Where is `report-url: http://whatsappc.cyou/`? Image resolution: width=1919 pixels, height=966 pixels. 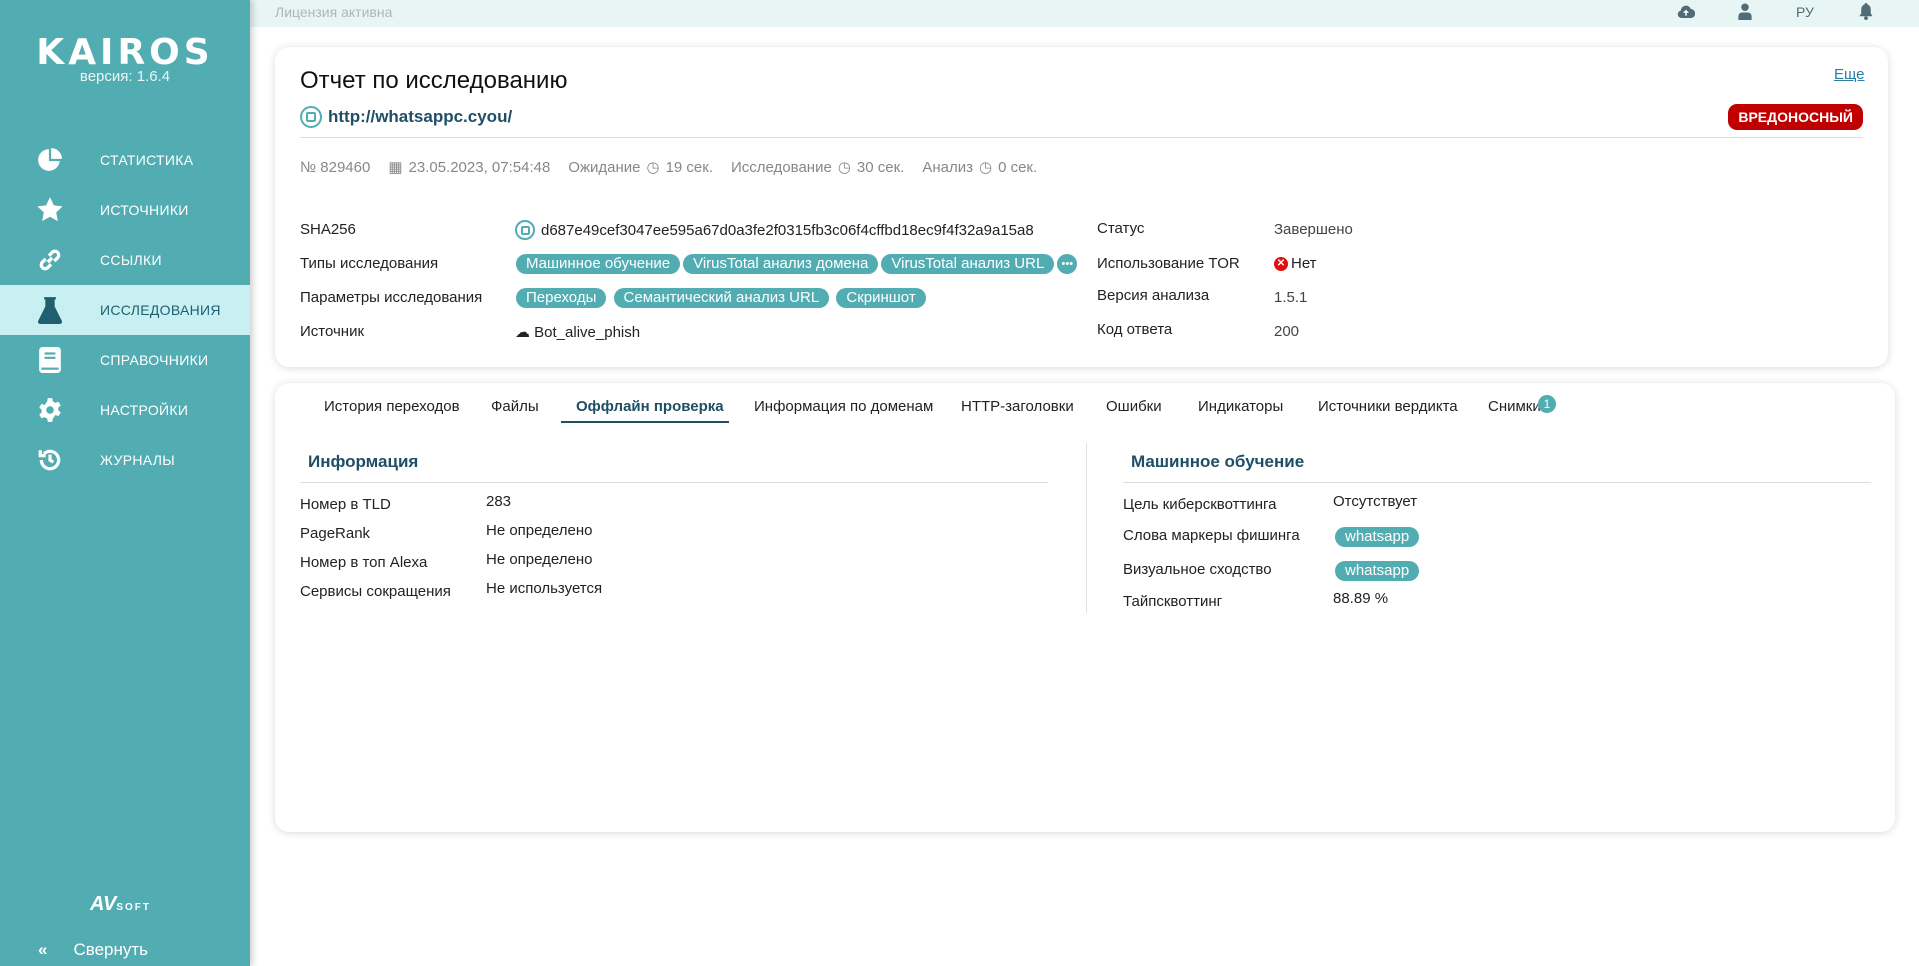
report-url: http://whatsappc.cyou/ is located at coordinates (406, 117).